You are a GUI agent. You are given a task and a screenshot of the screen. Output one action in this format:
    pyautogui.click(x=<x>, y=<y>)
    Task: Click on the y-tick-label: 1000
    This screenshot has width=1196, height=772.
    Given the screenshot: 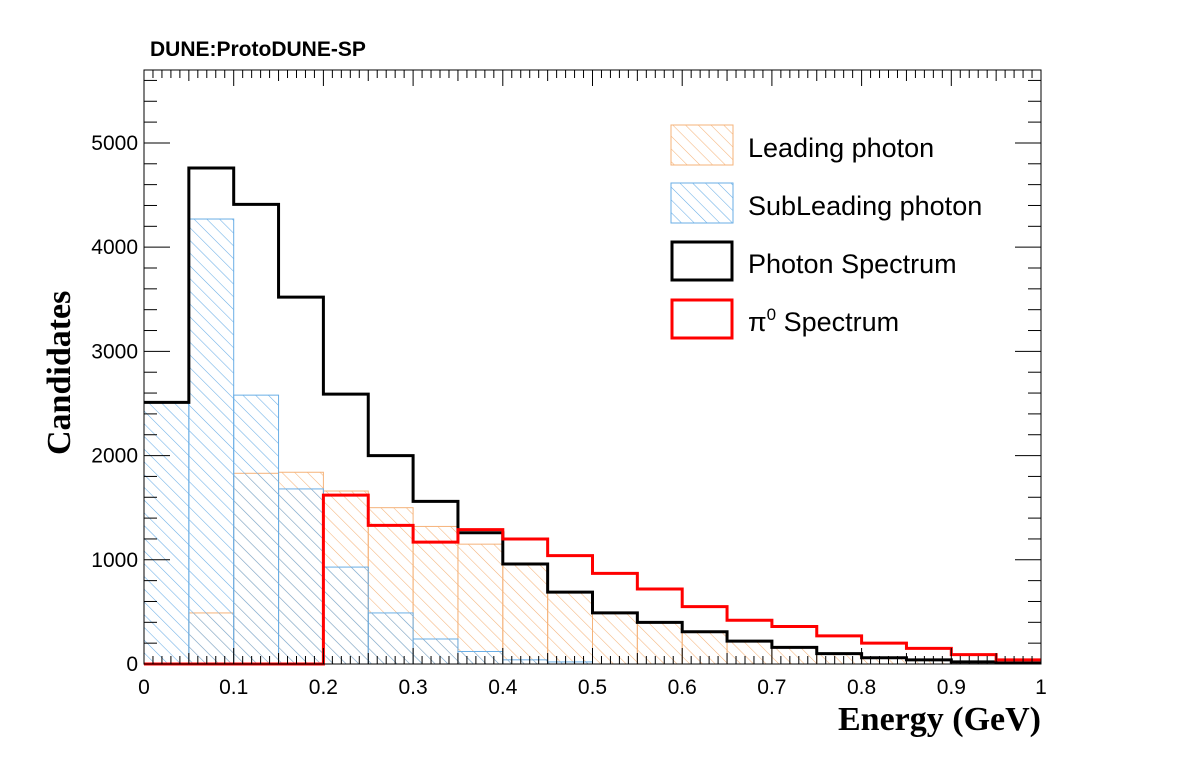 What is the action you would take?
    pyautogui.click(x=114, y=560)
    